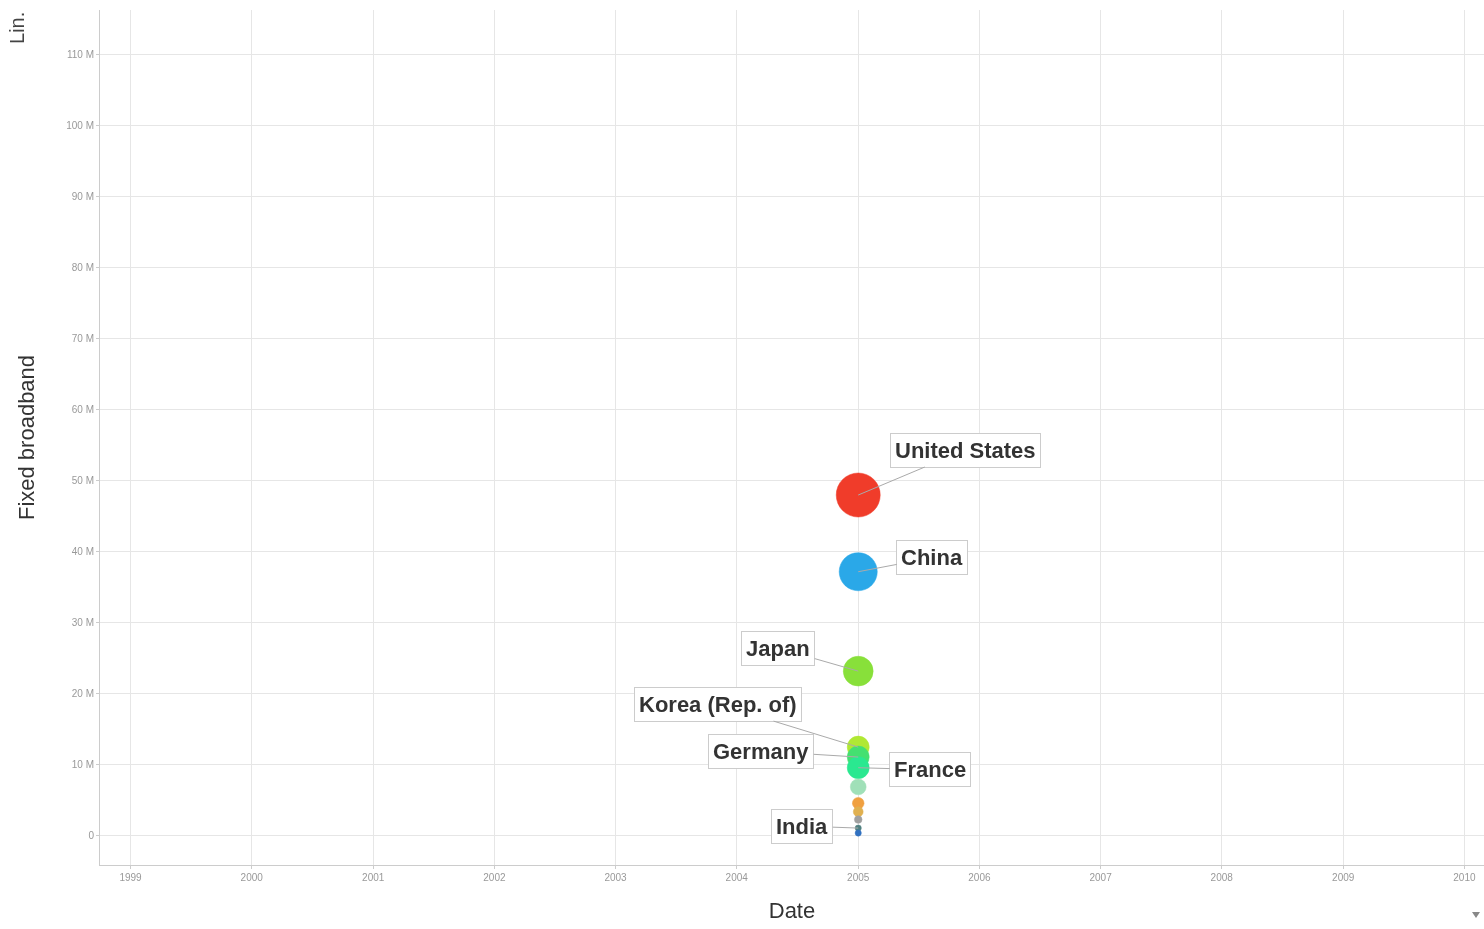  Describe the element at coordinates (778, 648) in the screenshot. I see `annotation: Japan` at that location.